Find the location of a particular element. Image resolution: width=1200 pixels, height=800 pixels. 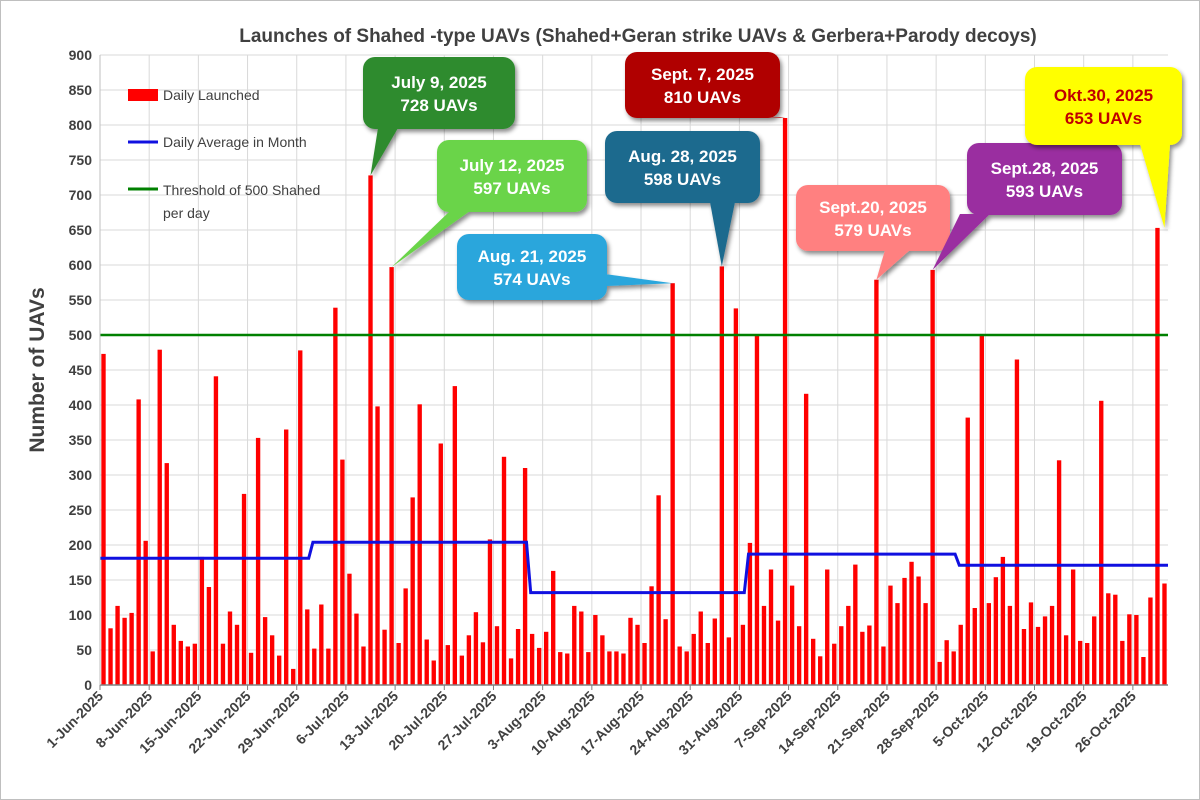

callout-count-5: 579 UAVs is located at coordinates (872, 230).